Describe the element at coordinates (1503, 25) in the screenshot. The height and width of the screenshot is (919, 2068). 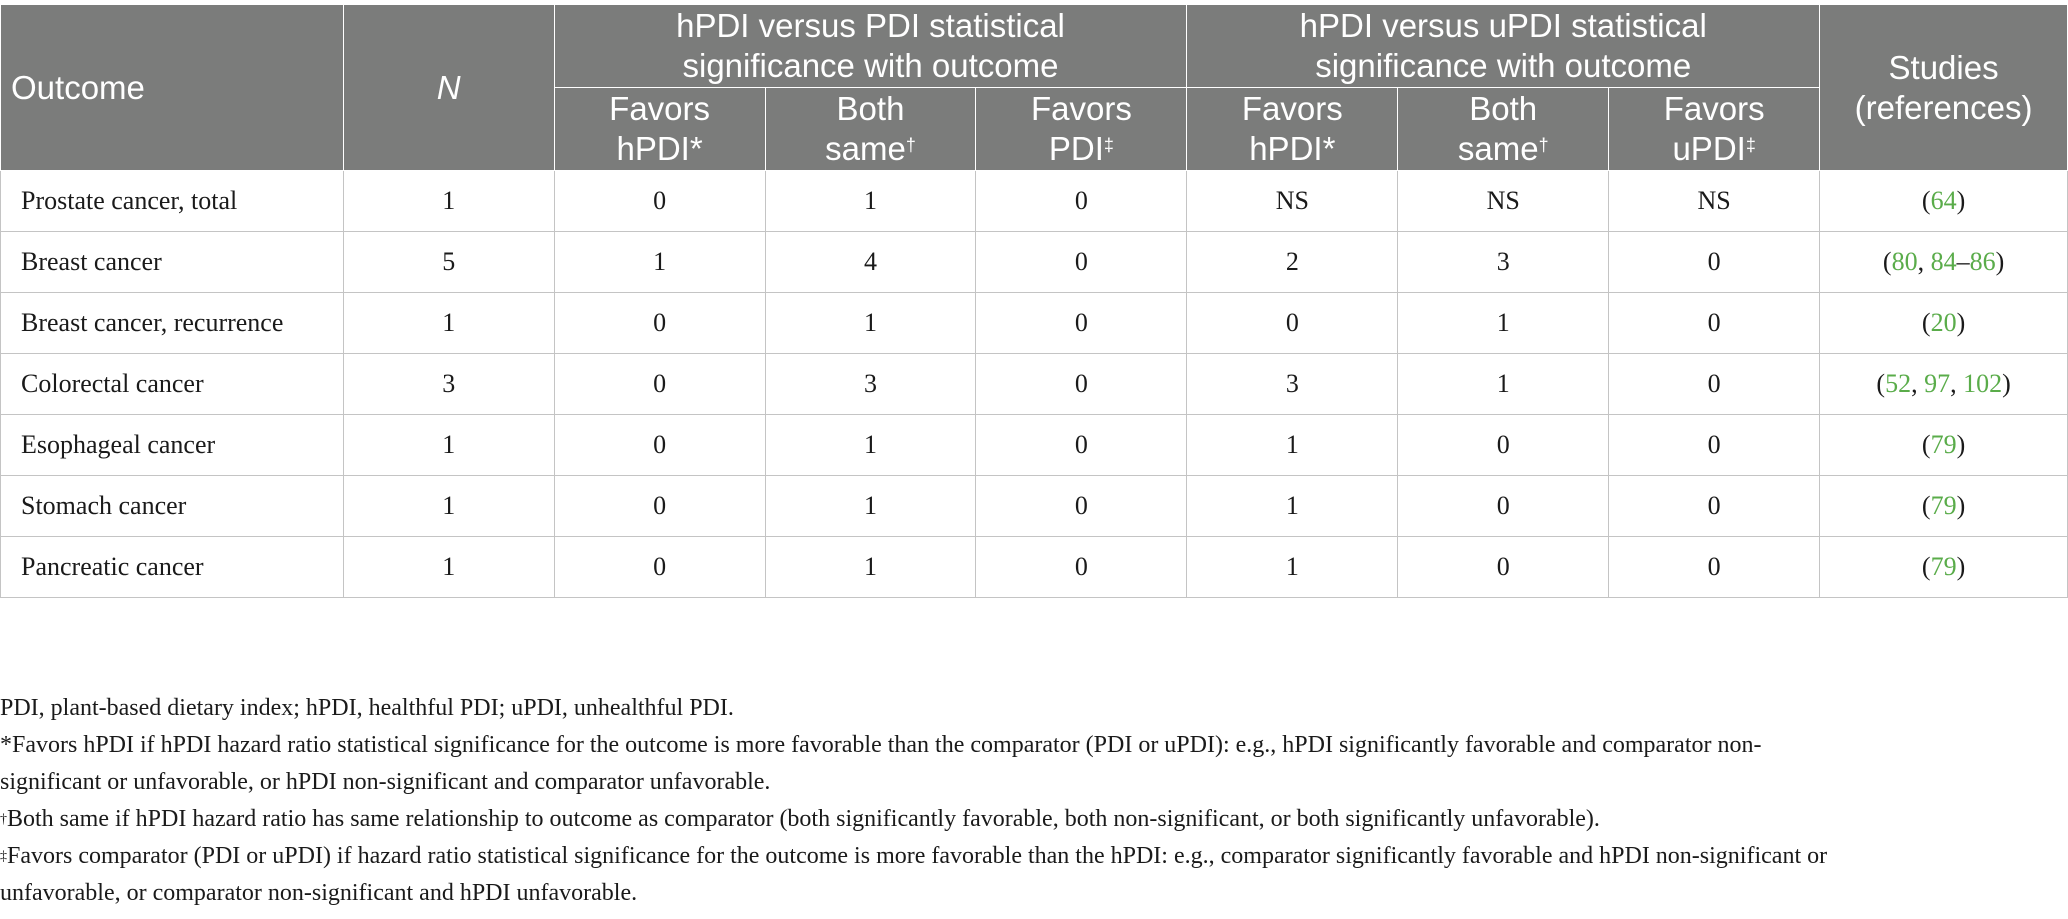
I see `header-group-updi-line1: hPDI versus uPDI statistical` at that location.